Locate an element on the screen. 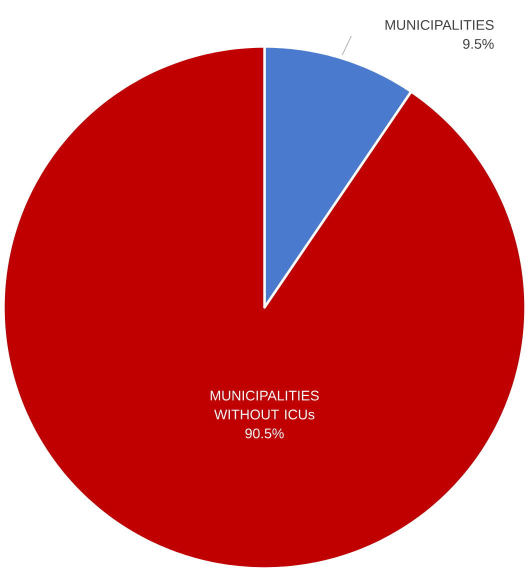  slice-label: MUNICIPALITIES WITHOUT ICUs is located at coordinates (264, 405).